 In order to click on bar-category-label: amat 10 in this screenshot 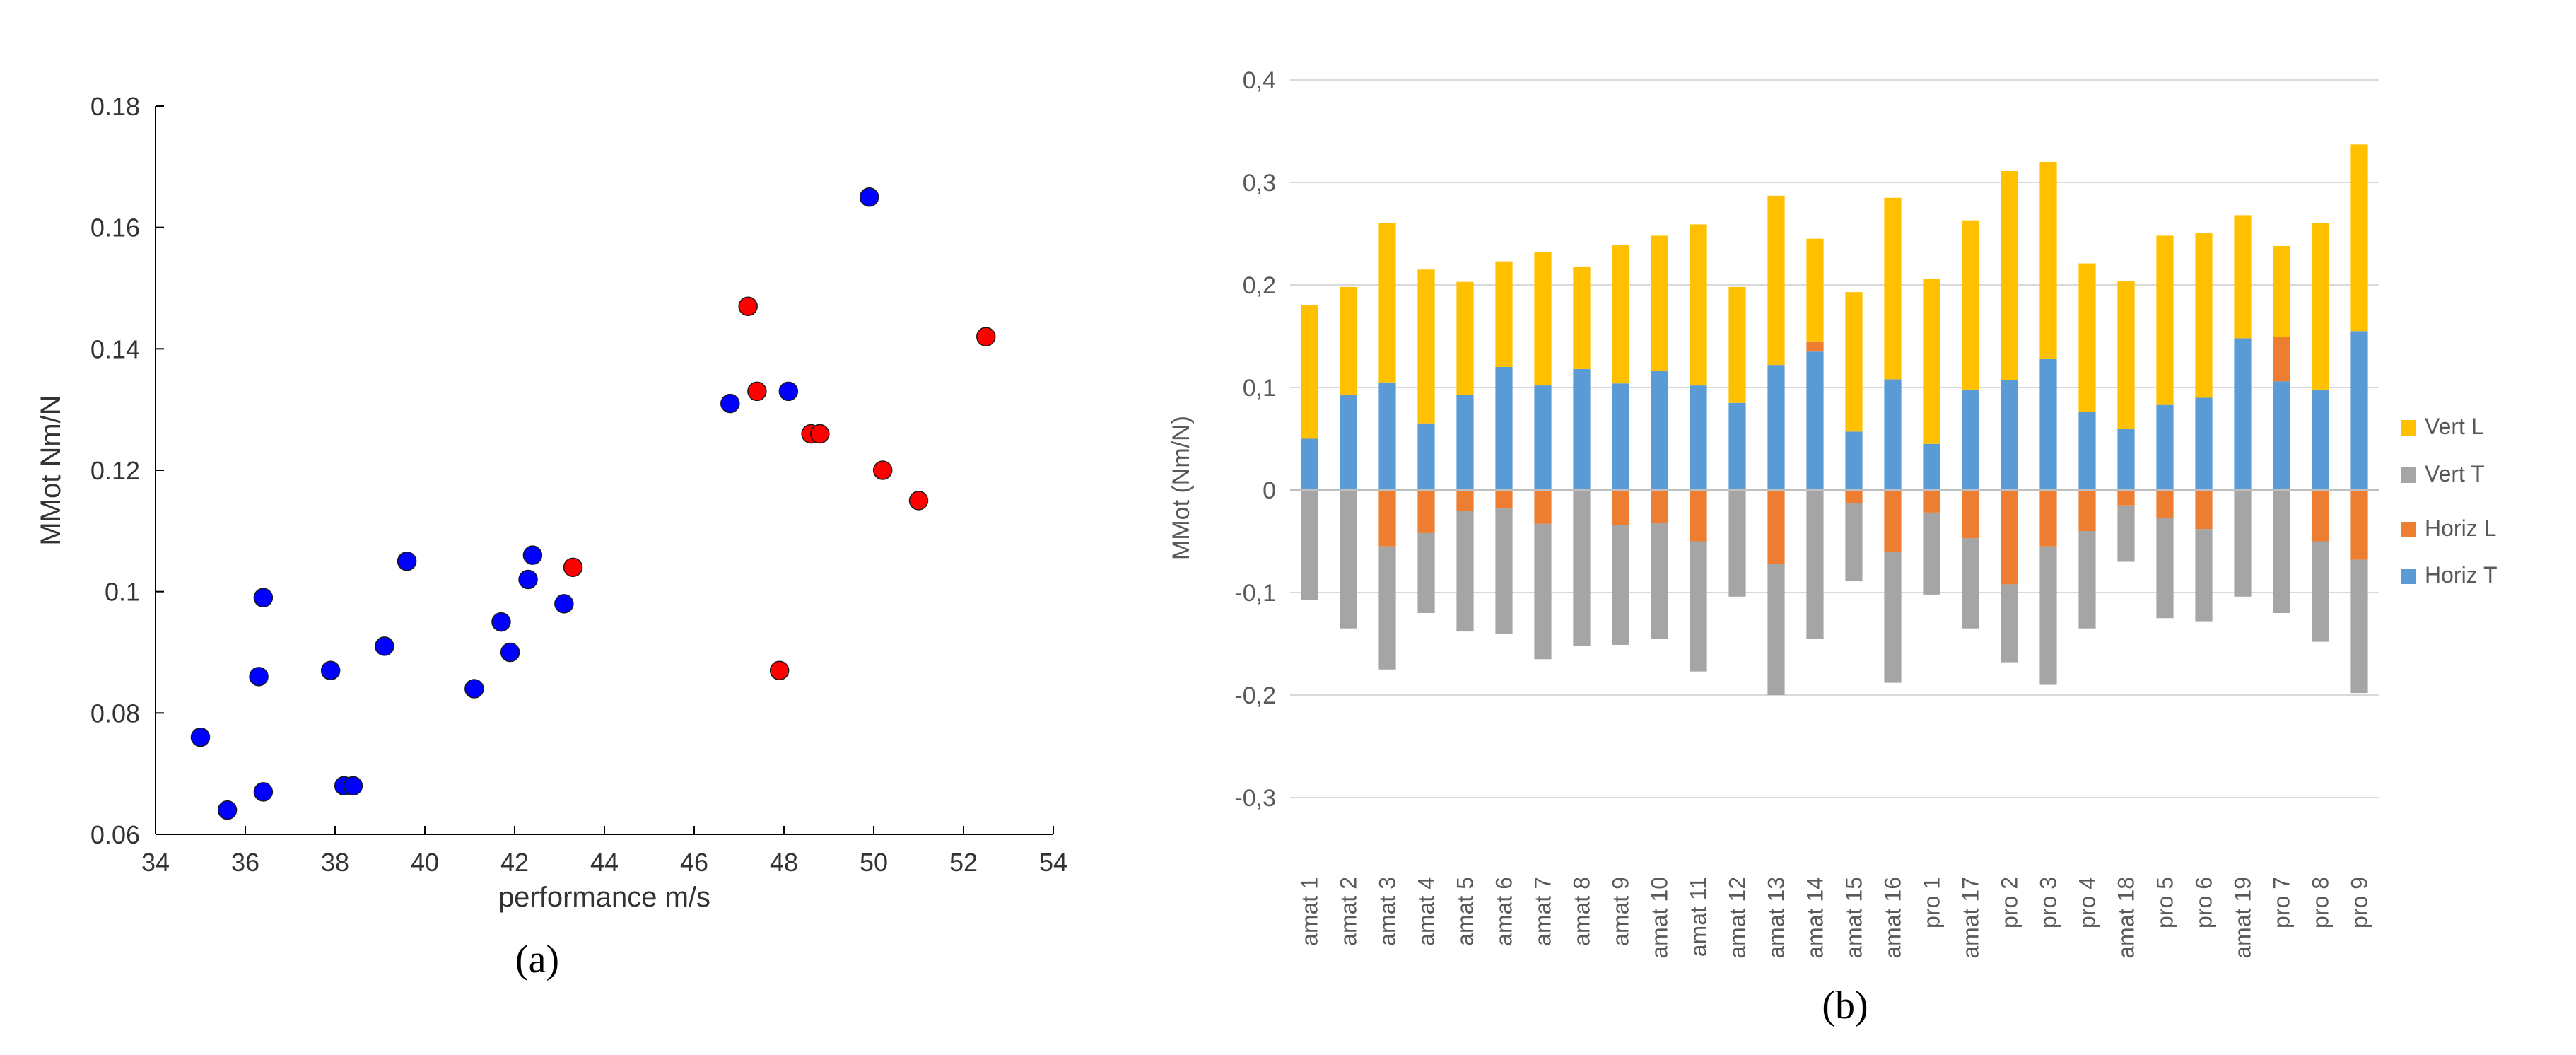, I will do `click(1660, 918)`.